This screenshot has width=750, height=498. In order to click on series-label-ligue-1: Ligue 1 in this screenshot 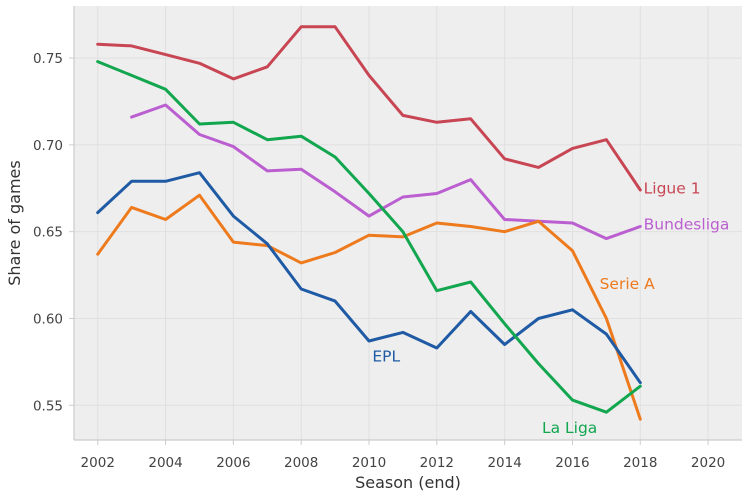, I will do `click(672, 188)`.